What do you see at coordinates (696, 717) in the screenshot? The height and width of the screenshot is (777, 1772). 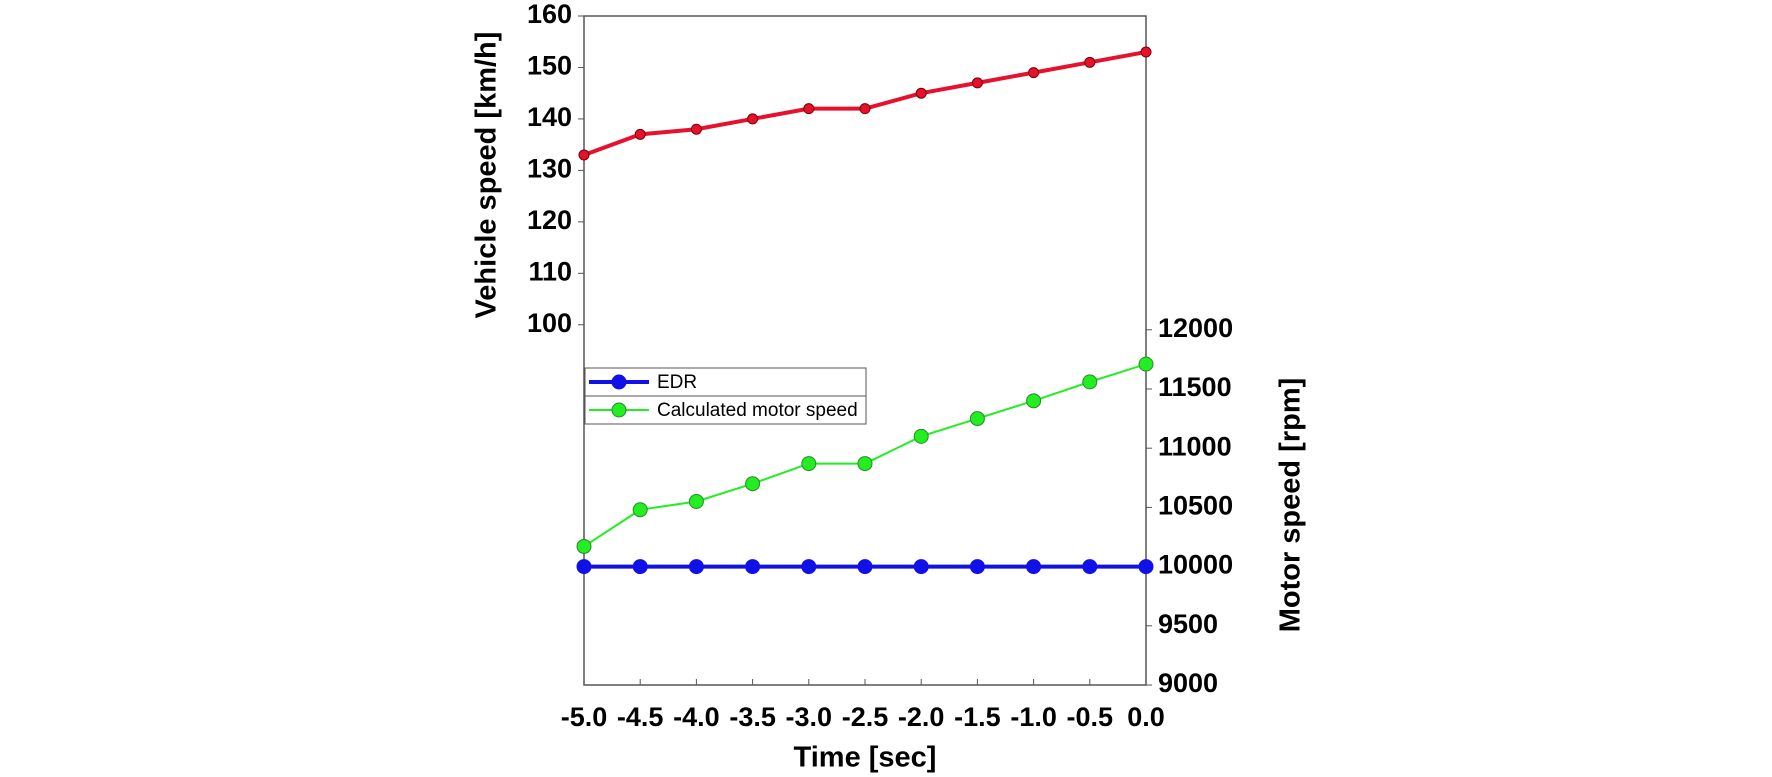 I see `x-tick-label: -4.0` at bounding box center [696, 717].